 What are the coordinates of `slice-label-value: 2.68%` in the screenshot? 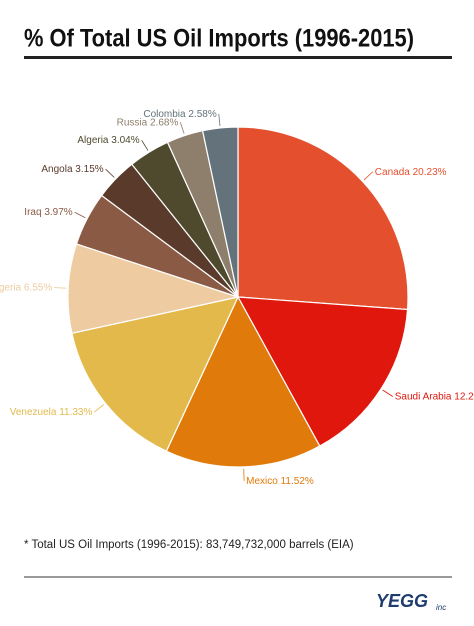 It's located at (164, 122).